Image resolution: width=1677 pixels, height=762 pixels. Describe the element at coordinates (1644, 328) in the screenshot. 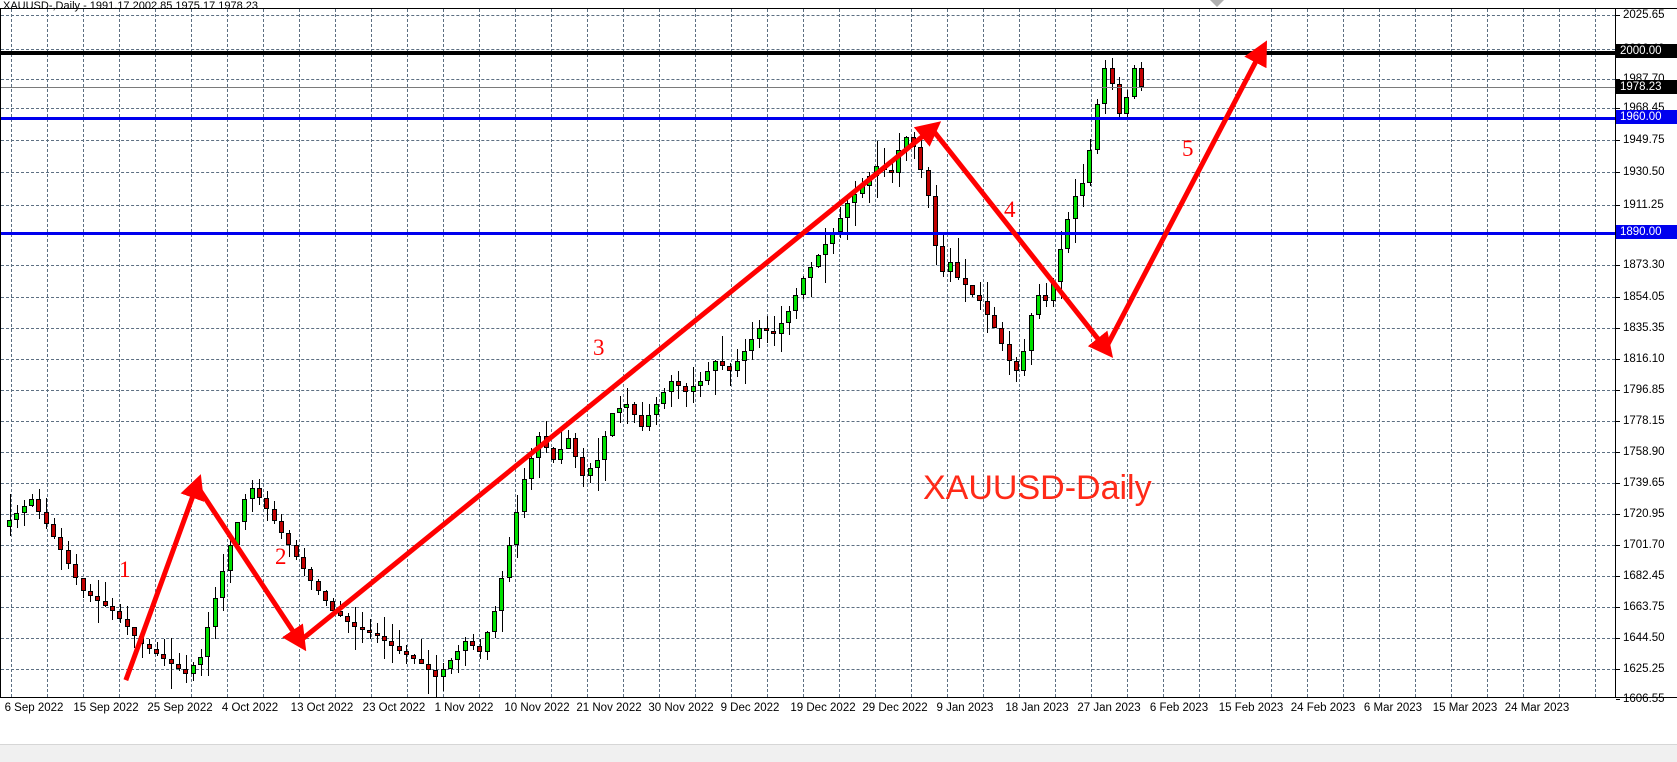

I see `price-tick-label: 1835.35` at that location.